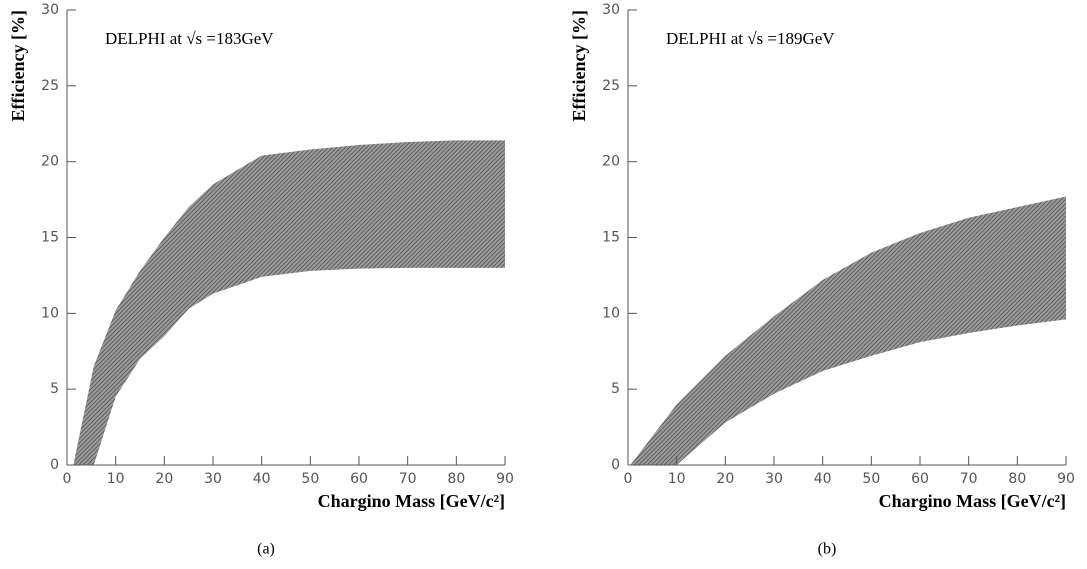 The width and height of the screenshot is (1087, 569). What do you see at coordinates (266, 549) in the screenshot?
I see `caption: (a)` at bounding box center [266, 549].